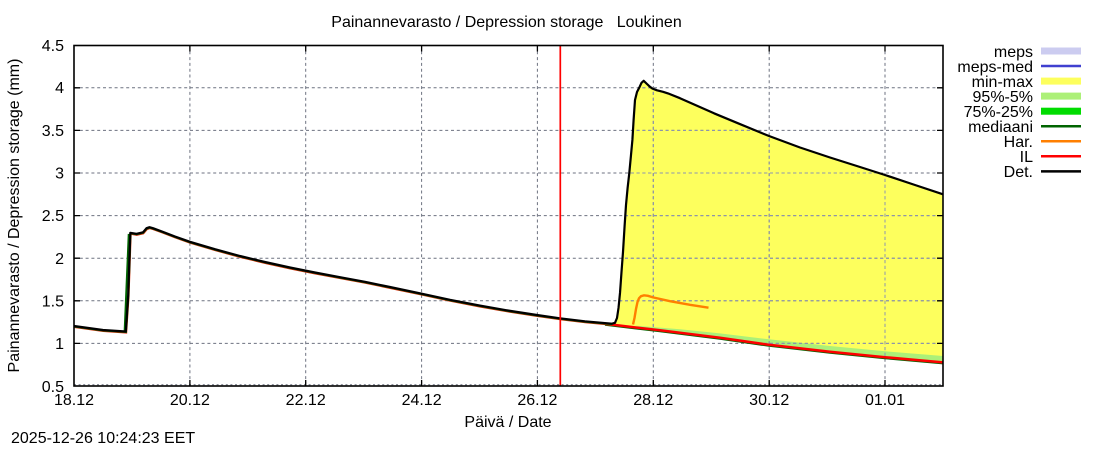  I want to click on svg-text: 20.12, so click(190, 400).